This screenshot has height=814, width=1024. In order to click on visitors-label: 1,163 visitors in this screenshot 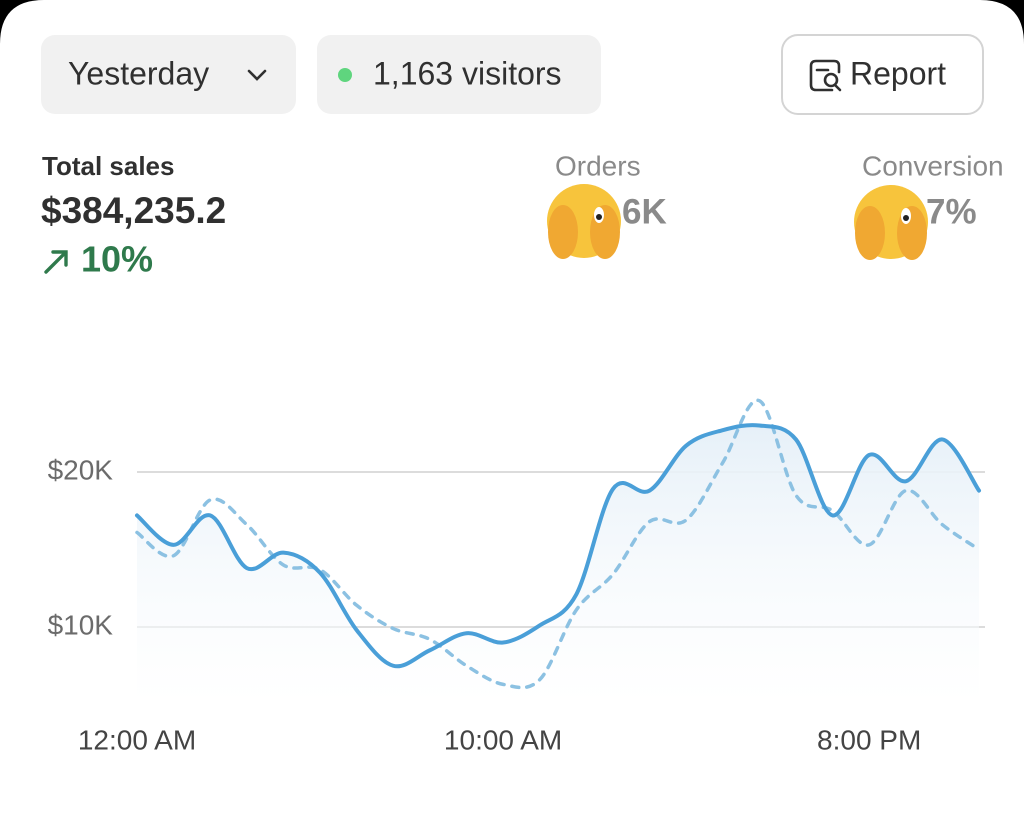, I will do `click(467, 73)`.